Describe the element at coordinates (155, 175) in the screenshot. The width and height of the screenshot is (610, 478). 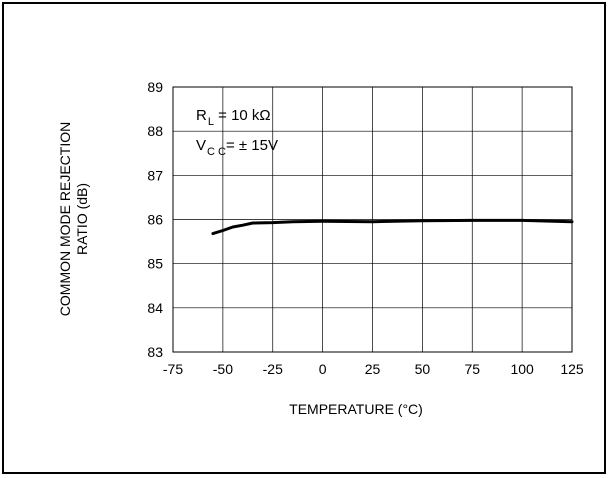
I see `y-tick-label: 87` at that location.